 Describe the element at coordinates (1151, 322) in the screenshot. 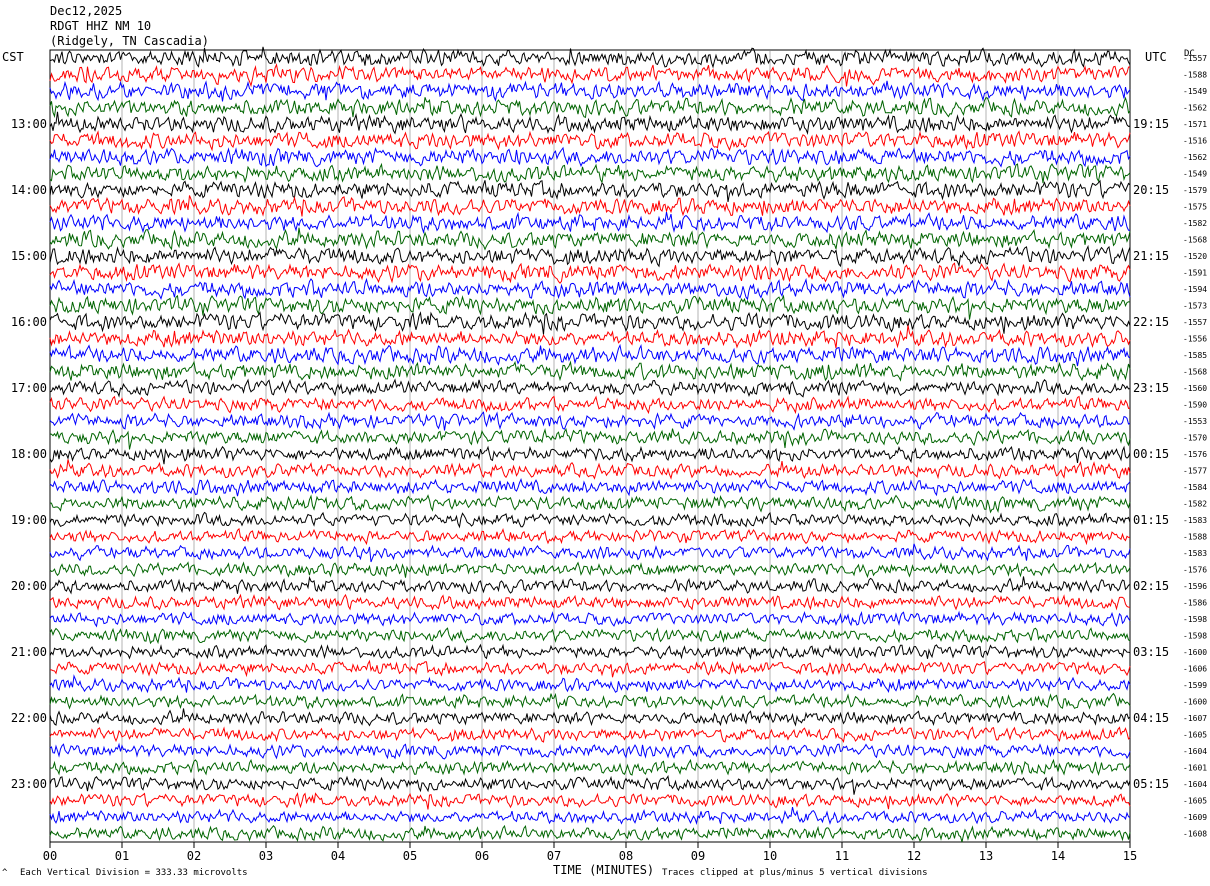

I see `right-time-label: 22:15` at that location.